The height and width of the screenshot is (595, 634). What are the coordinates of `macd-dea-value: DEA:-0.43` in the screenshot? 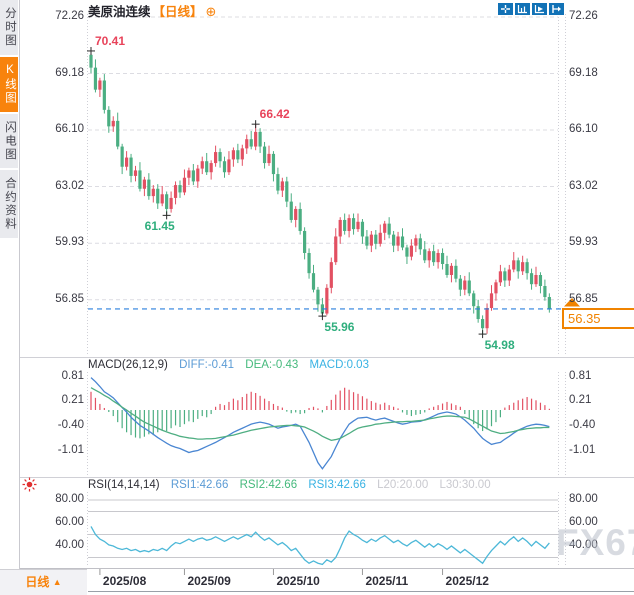 It's located at (272, 365).